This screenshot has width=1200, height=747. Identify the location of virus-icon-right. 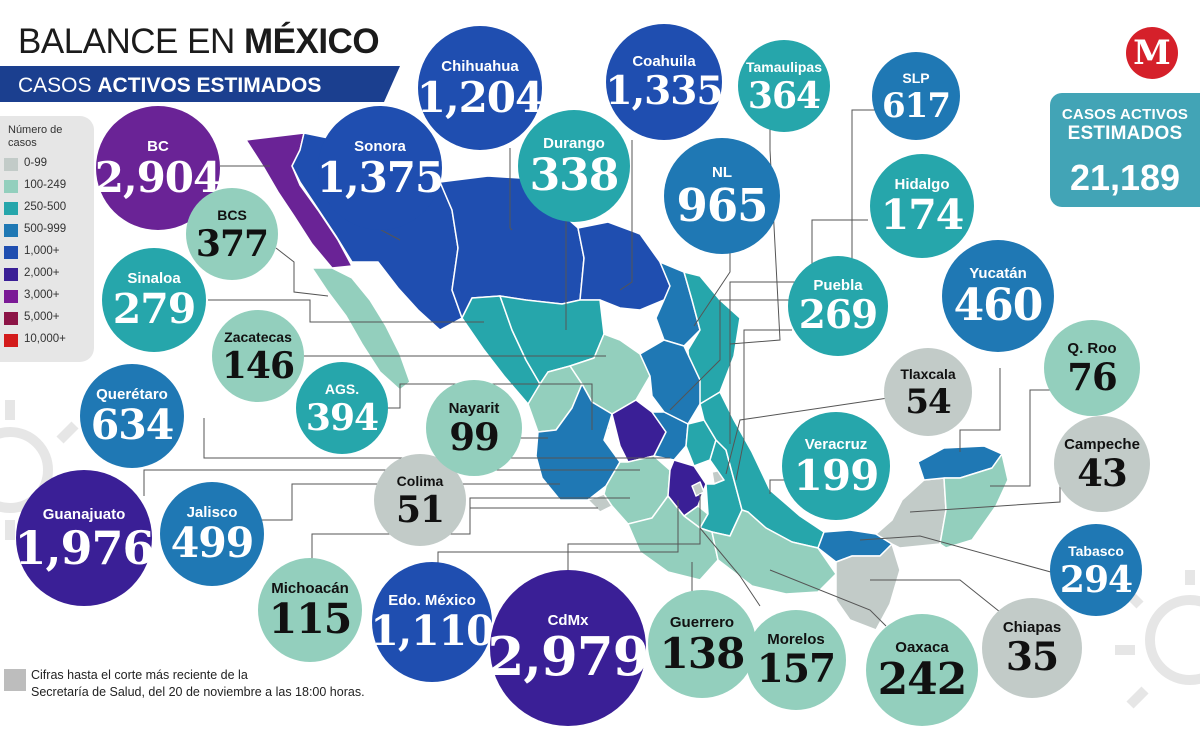
(1157, 639).